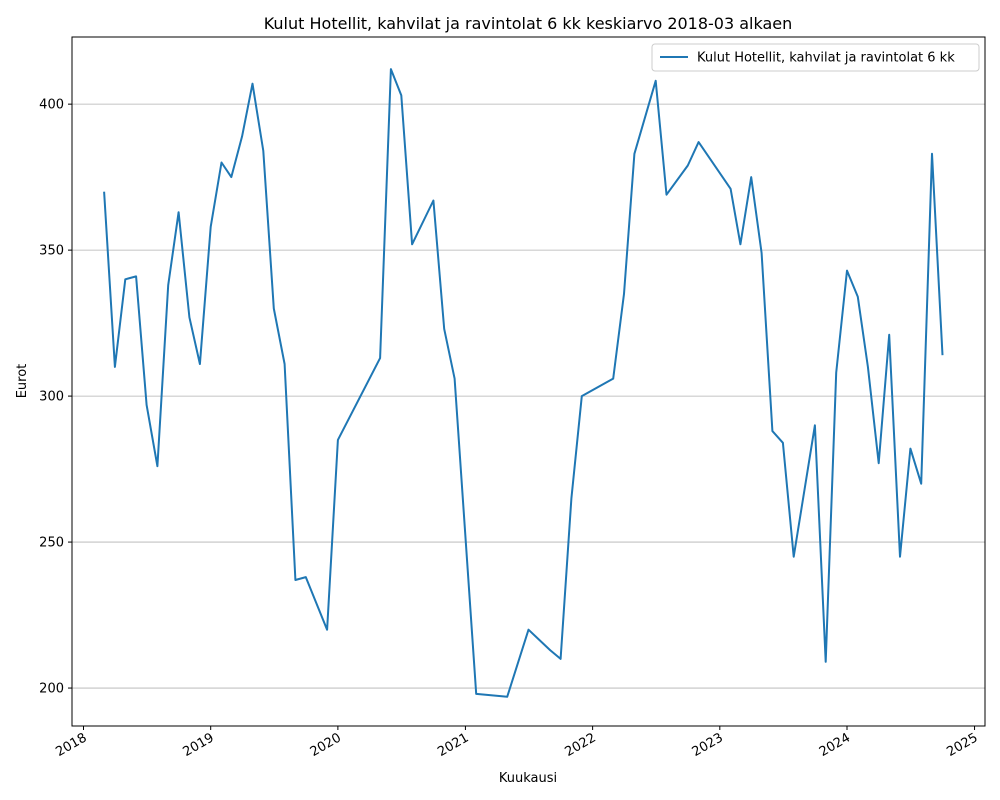 This screenshot has height=800, width=1000. Describe the element at coordinates (528, 778) in the screenshot. I see `x-axis-label: Kuukausi` at that location.